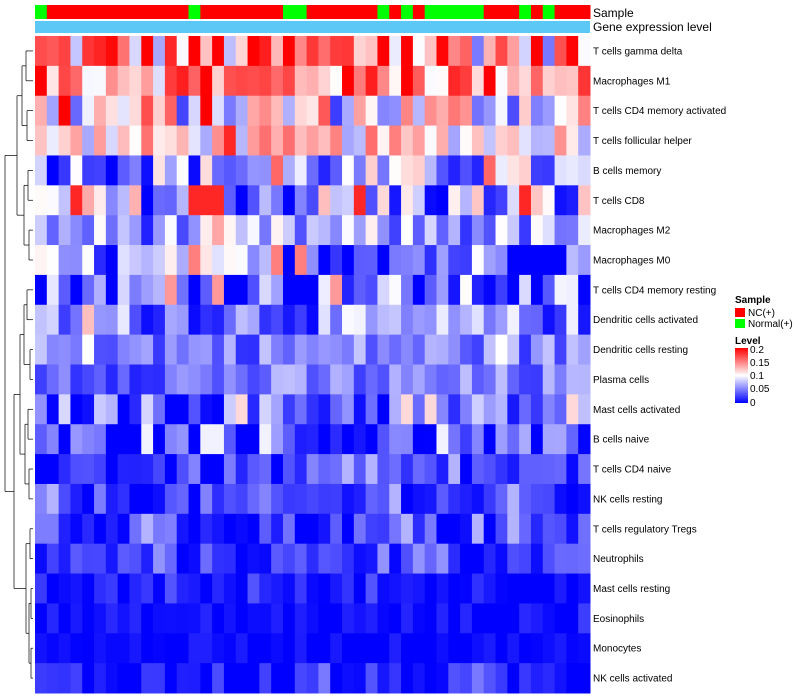  What do you see at coordinates (632, 260) in the screenshot?
I see `row-label: Macrophages M0` at bounding box center [632, 260].